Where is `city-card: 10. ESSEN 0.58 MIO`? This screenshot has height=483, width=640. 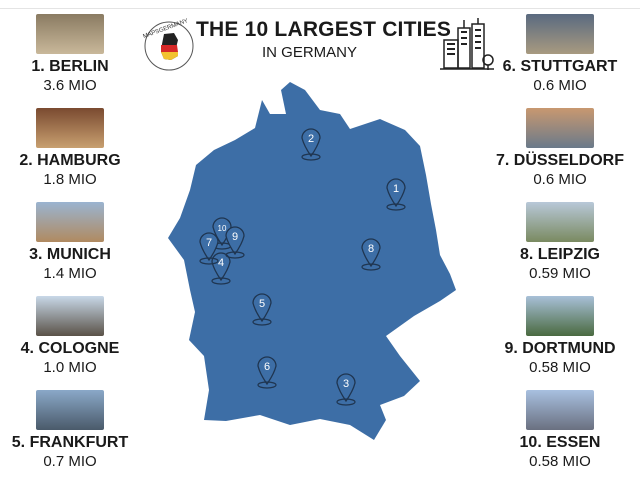 city-card: 10. ESSEN 0.58 MIO is located at coordinates (560, 430).